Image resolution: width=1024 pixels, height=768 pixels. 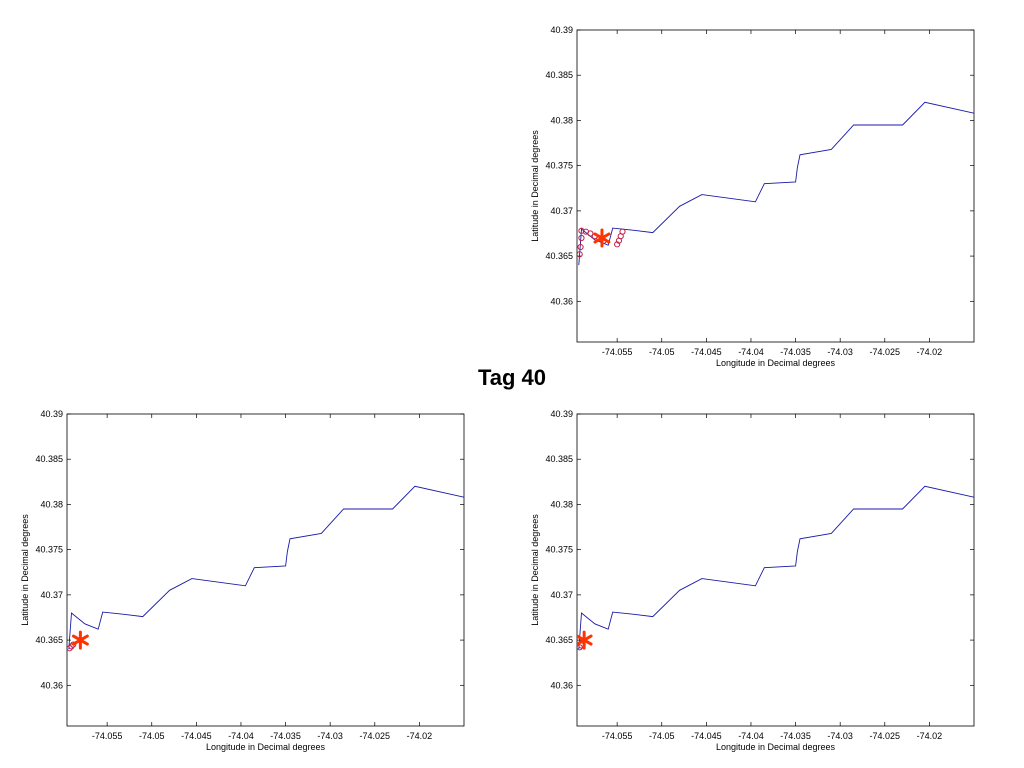 I want to click on figure-title: Tag 40, so click(x=512, y=377).